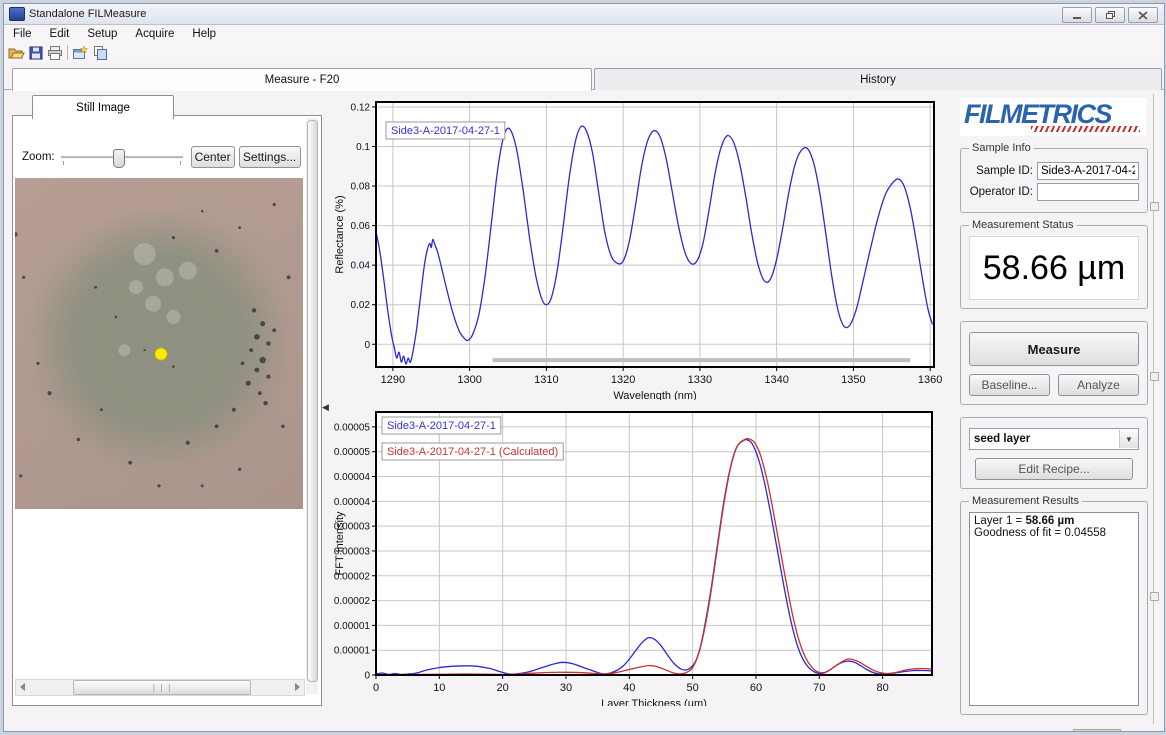 This screenshot has width=1166, height=735. I want to click on operator-id-input, so click(1088, 192).